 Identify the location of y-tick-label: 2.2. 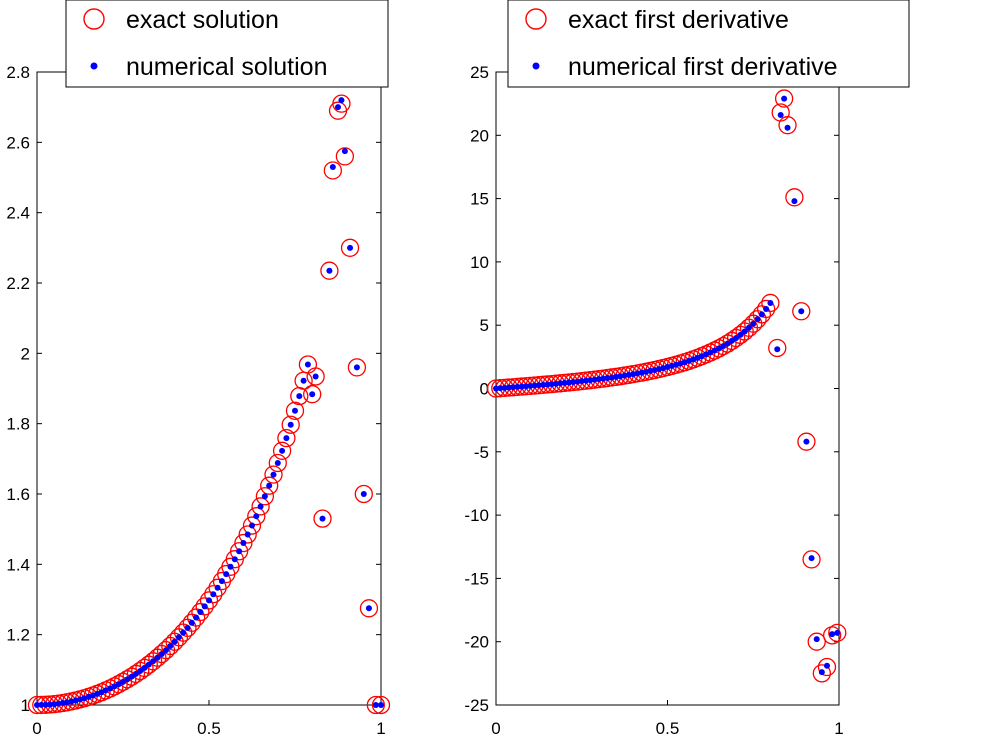
(18, 283).